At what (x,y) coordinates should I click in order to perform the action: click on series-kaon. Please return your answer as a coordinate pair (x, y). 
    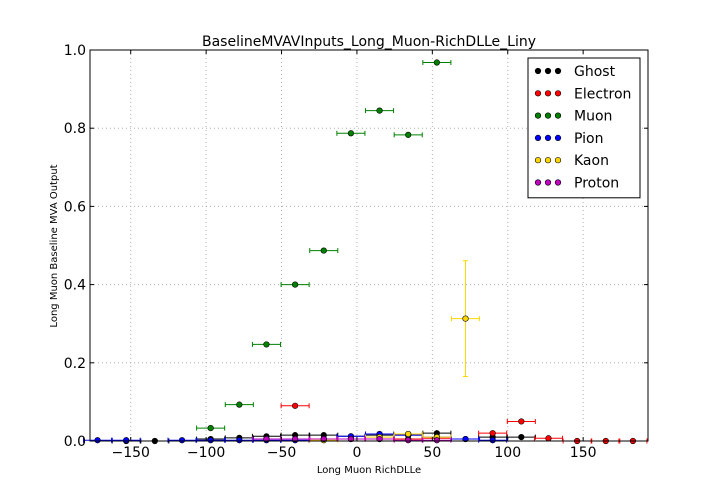
    Looking at the image, I should click on (395, 352).